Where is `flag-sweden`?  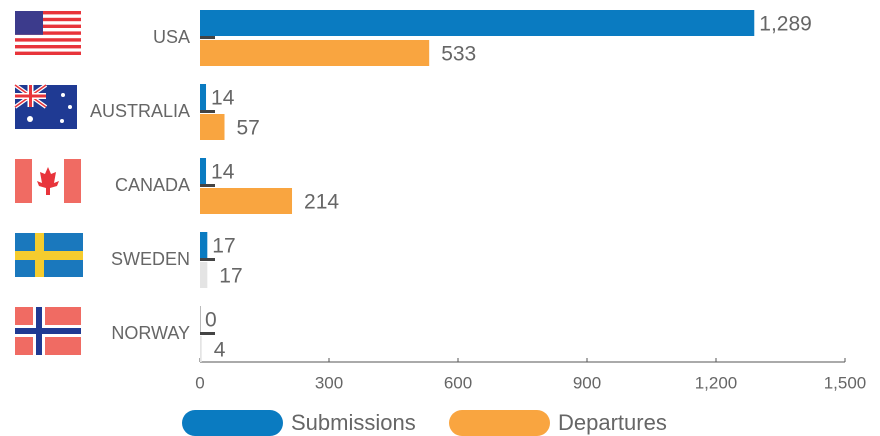
flag-sweden is located at coordinates (49, 255).